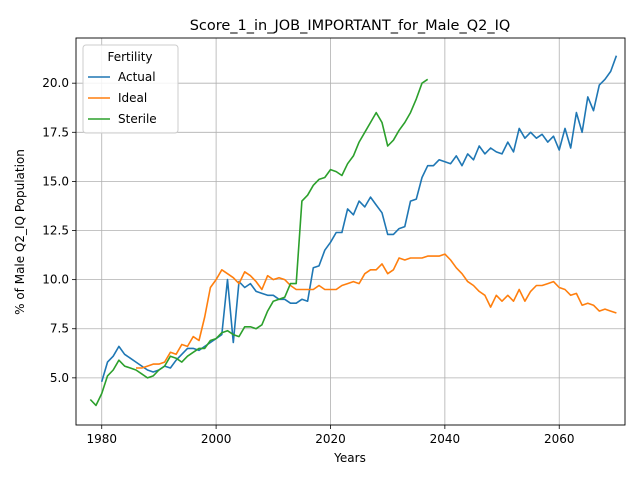  I want to click on legend-label-ideal: Ideal, so click(132, 98).